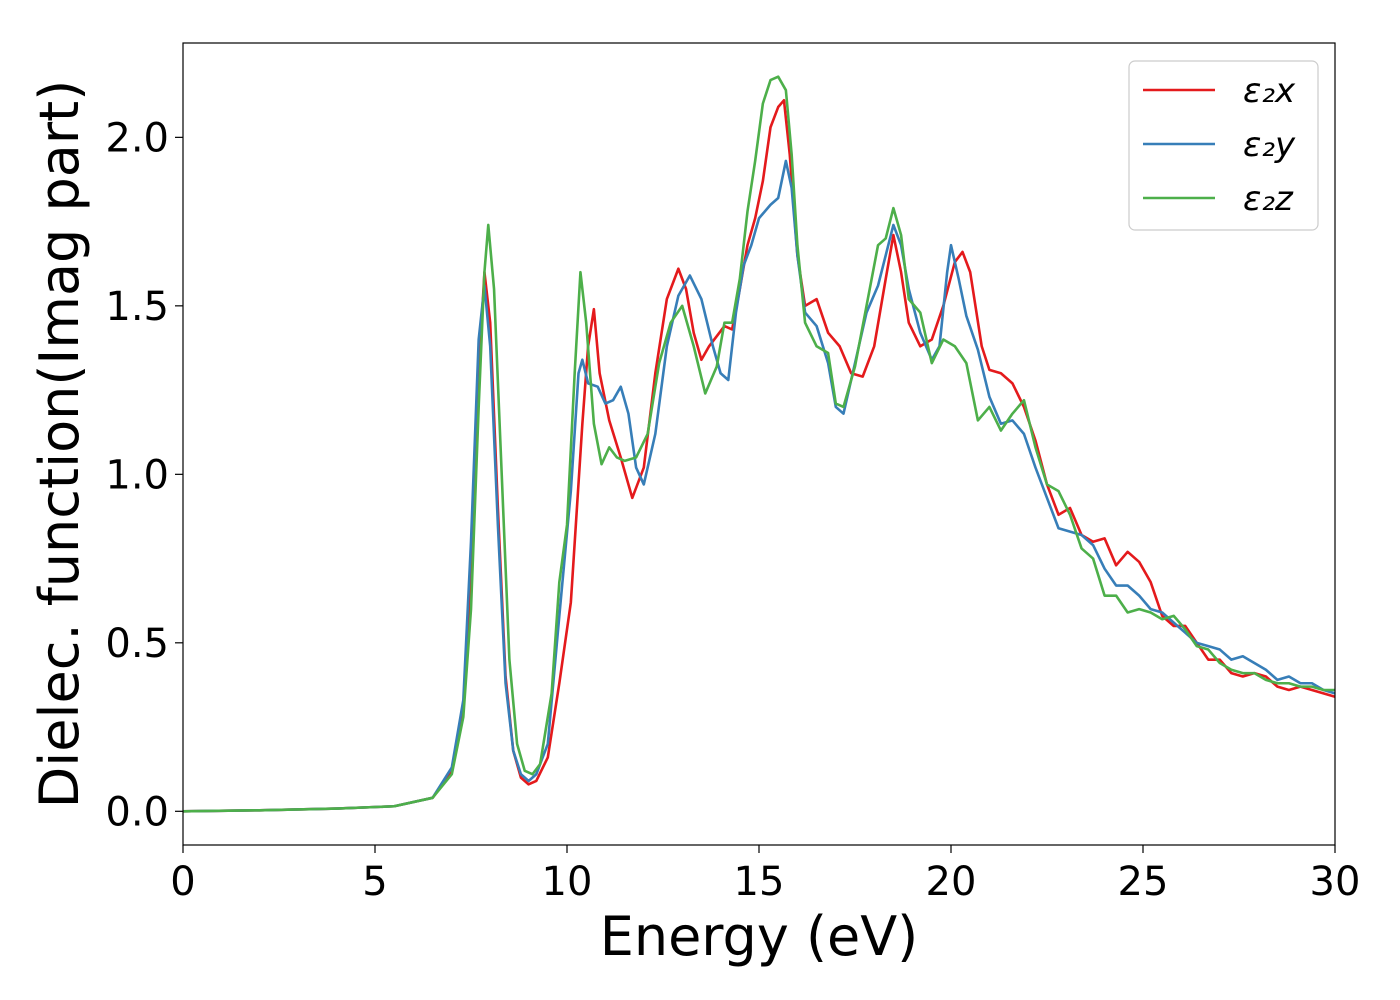 This screenshot has width=1400, height=1000. I want to click on y-tick-label: 1.5, so click(137, 307).